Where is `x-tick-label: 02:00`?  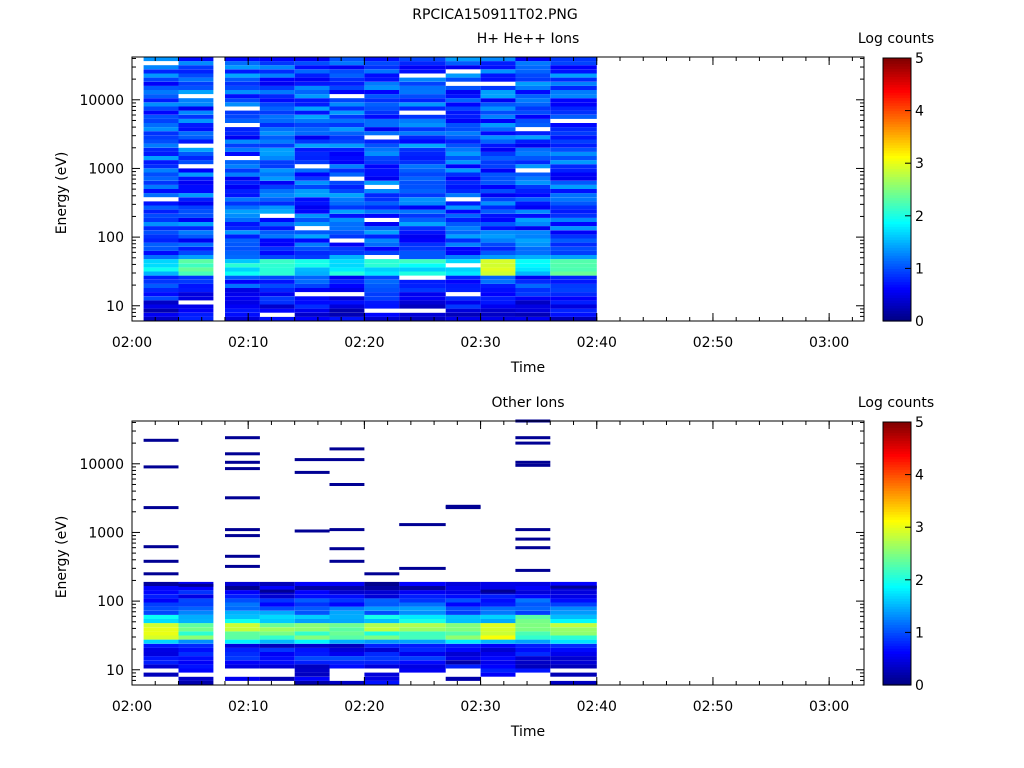
x-tick-label: 02:00 is located at coordinates (132, 343).